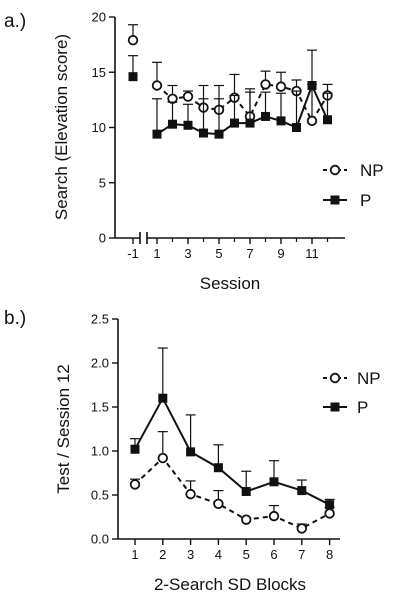 The image size is (400, 602). What do you see at coordinates (99, 127) in the screenshot?
I see `y-tick-label: 10` at bounding box center [99, 127].